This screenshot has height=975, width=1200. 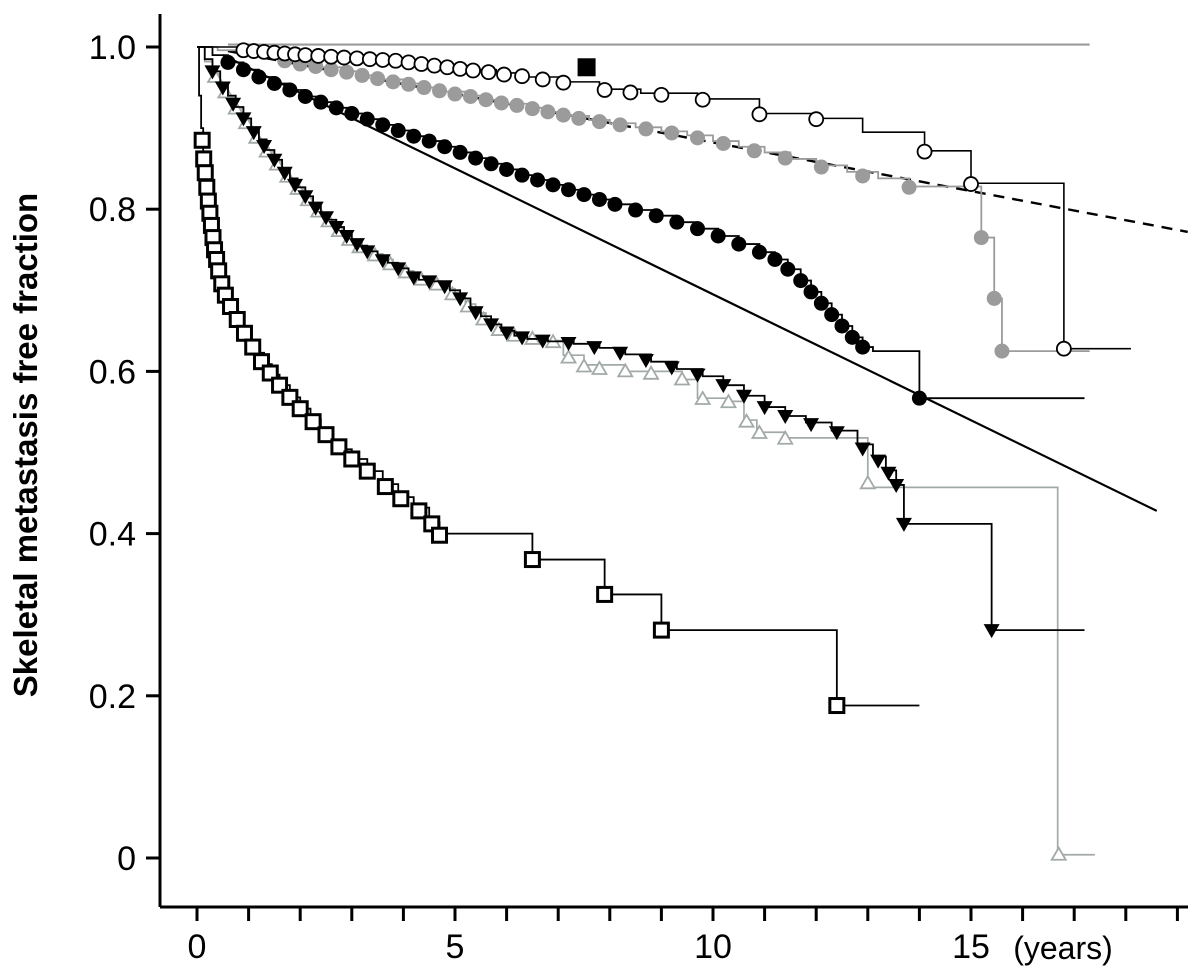 I want to click on y-tick-label: 0.8, so click(x=112, y=210).